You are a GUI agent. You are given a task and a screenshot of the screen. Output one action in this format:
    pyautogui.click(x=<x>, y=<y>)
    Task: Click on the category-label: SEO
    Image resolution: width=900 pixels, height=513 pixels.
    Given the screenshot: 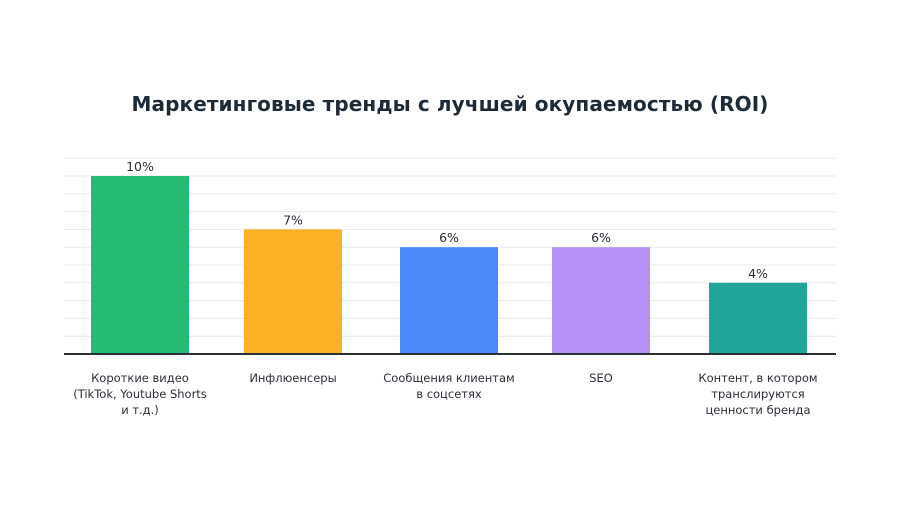 What is the action you would take?
    pyautogui.click(x=601, y=378)
    